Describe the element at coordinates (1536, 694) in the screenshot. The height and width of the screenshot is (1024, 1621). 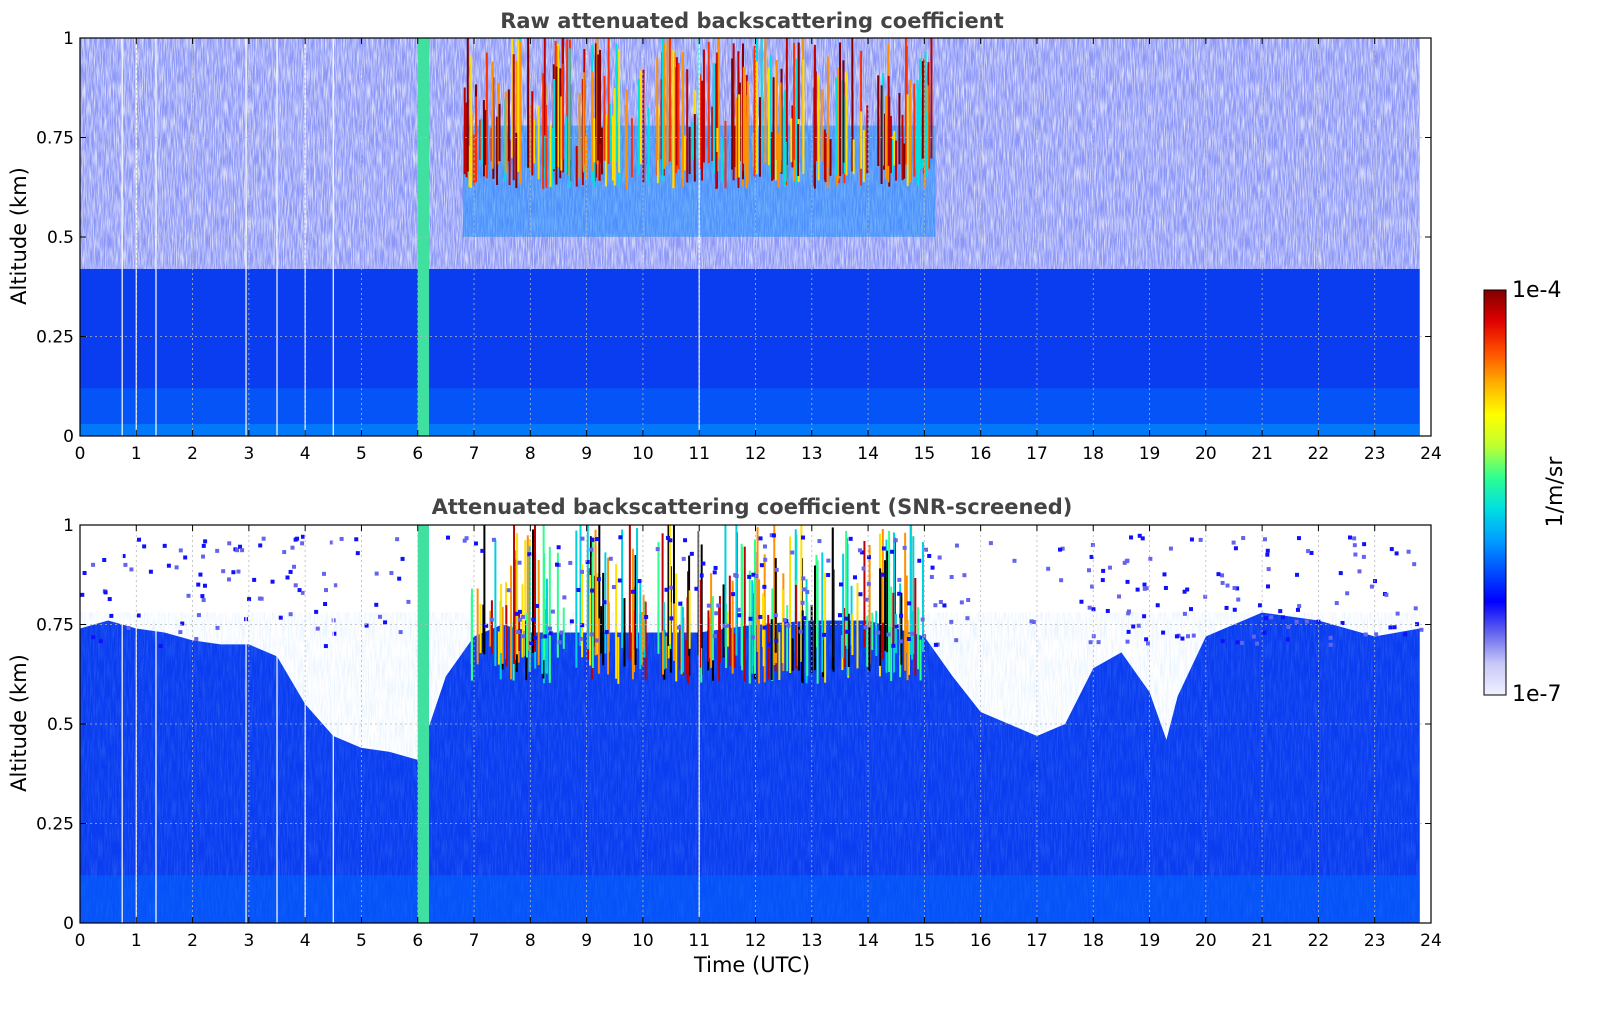
I see `colorbar-min-label: 1e-7` at that location.